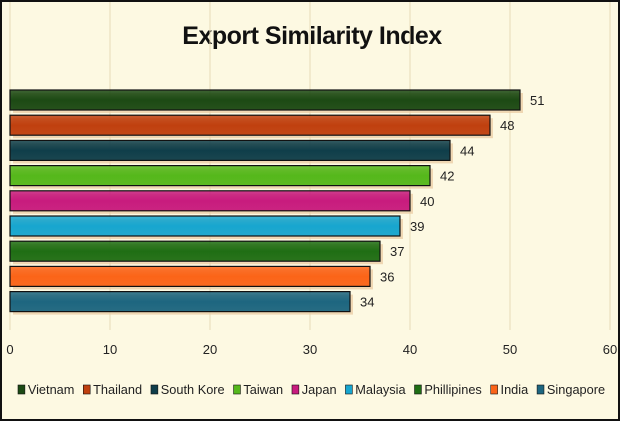 The image size is (620, 423). What do you see at coordinates (515, 389) in the screenshot?
I see `legend-label: India` at bounding box center [515, 389].